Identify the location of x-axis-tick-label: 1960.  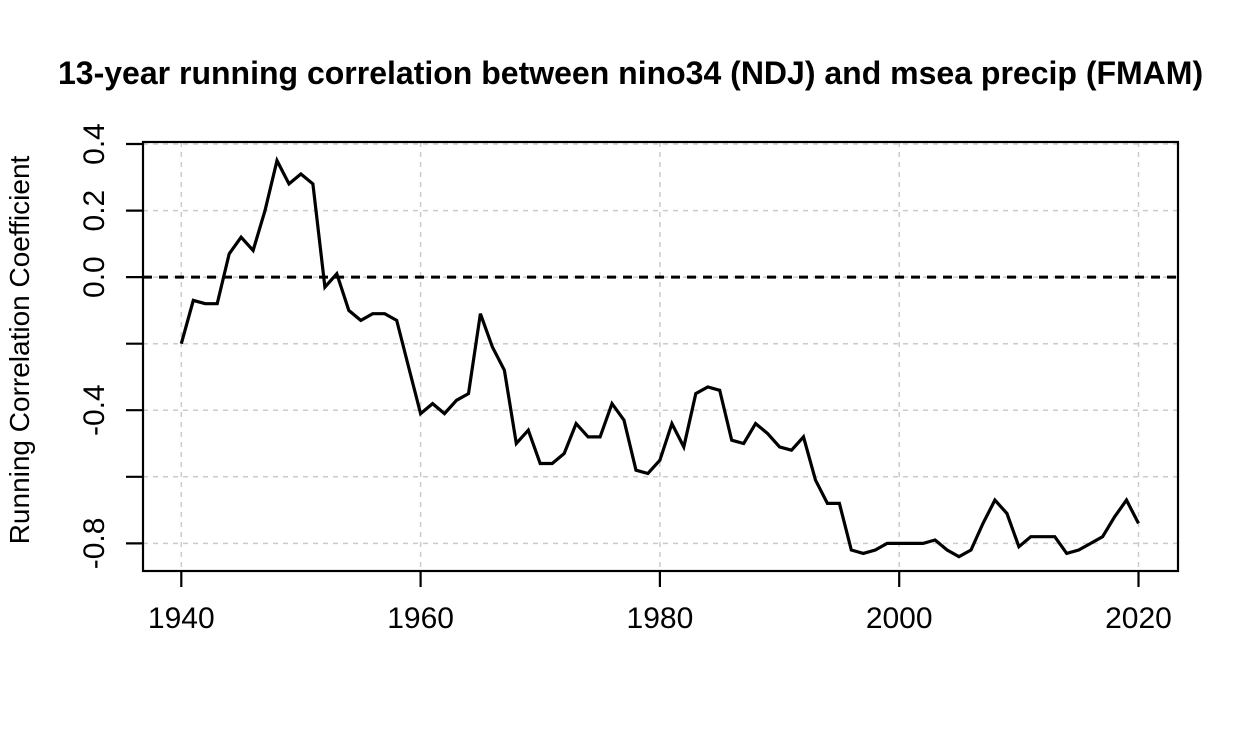
(420, 618).